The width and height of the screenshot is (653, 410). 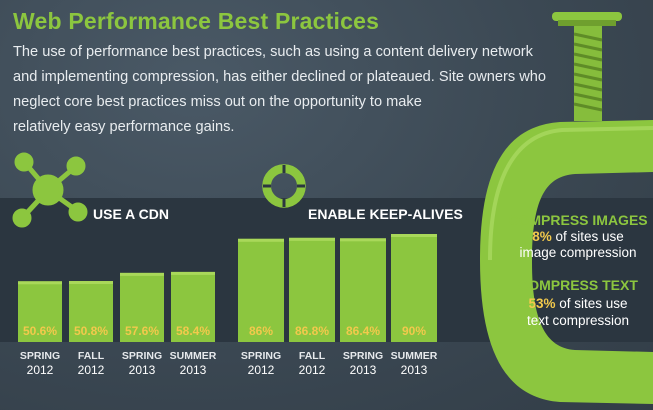 I want to click on page-title: Web Performance Best Practices, so click(x=196, y=21).